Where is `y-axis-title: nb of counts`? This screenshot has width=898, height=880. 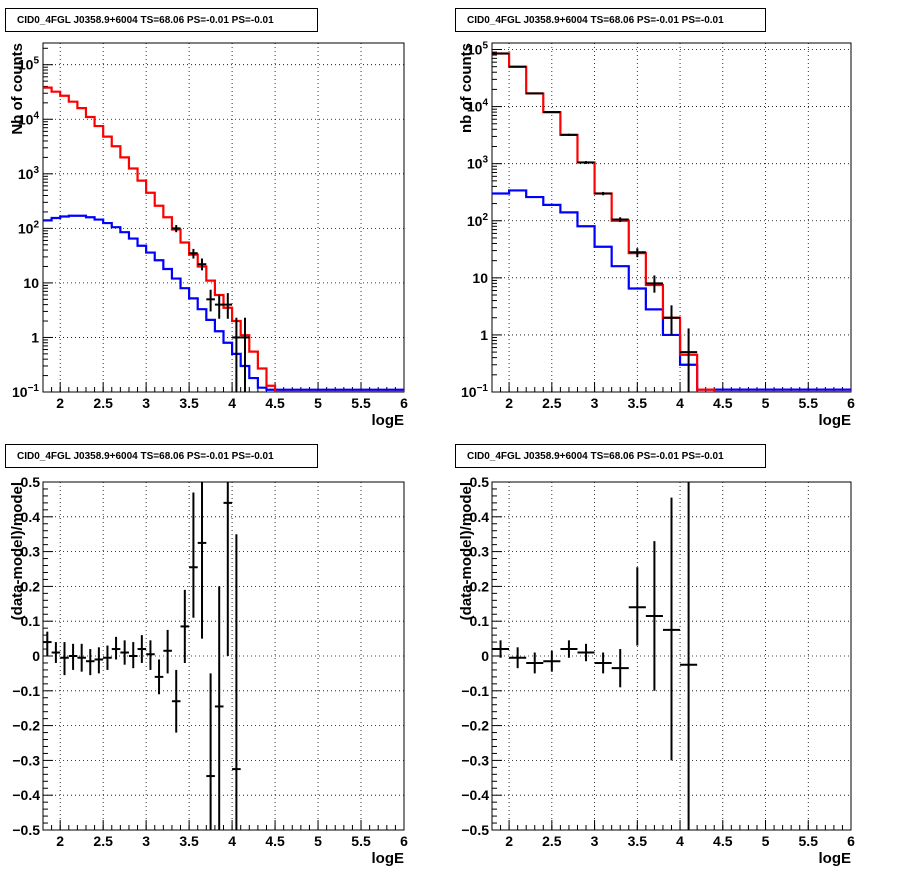
y-axis-title: nb of counts is located at coordinates (466, 88).